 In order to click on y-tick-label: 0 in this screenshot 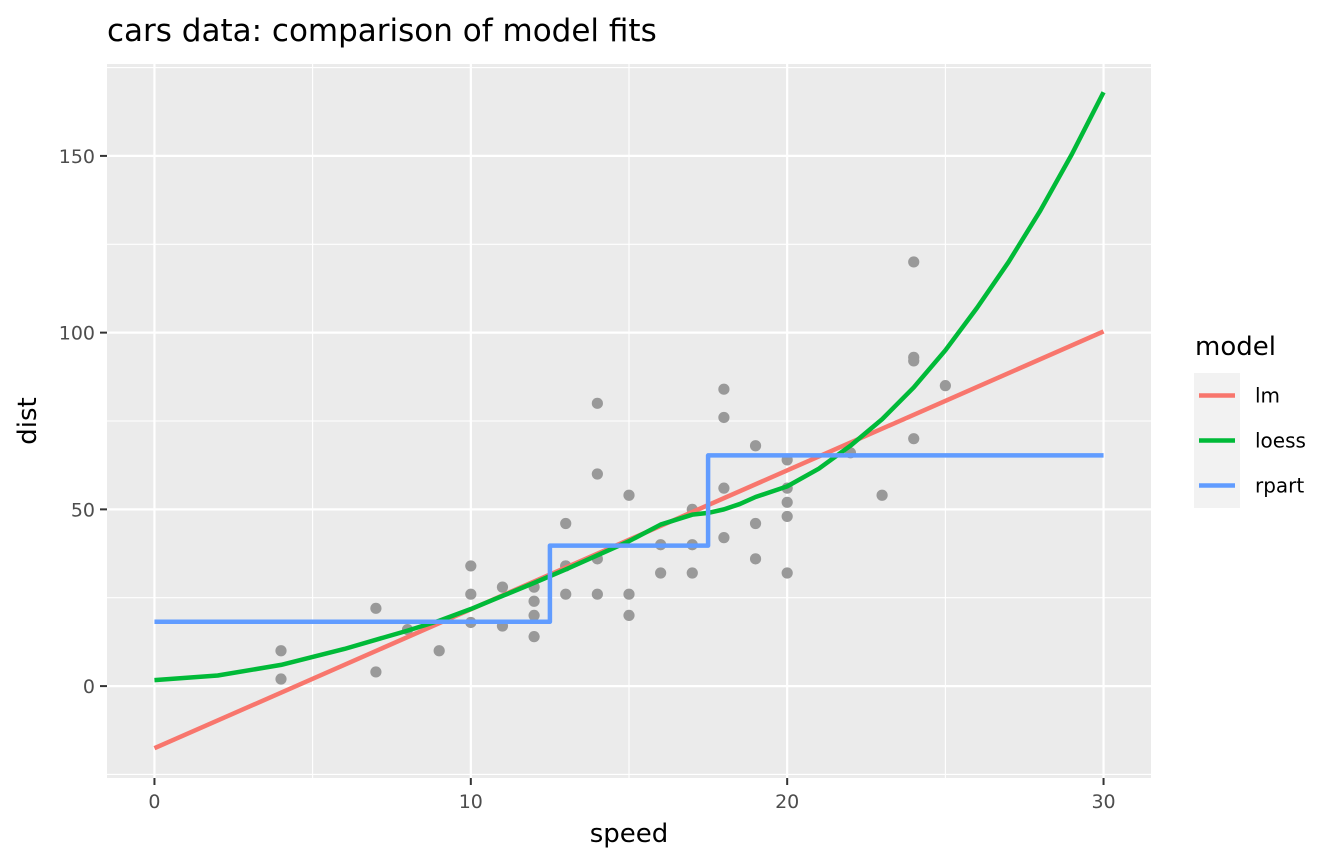, I will do `click(89, 687)`.